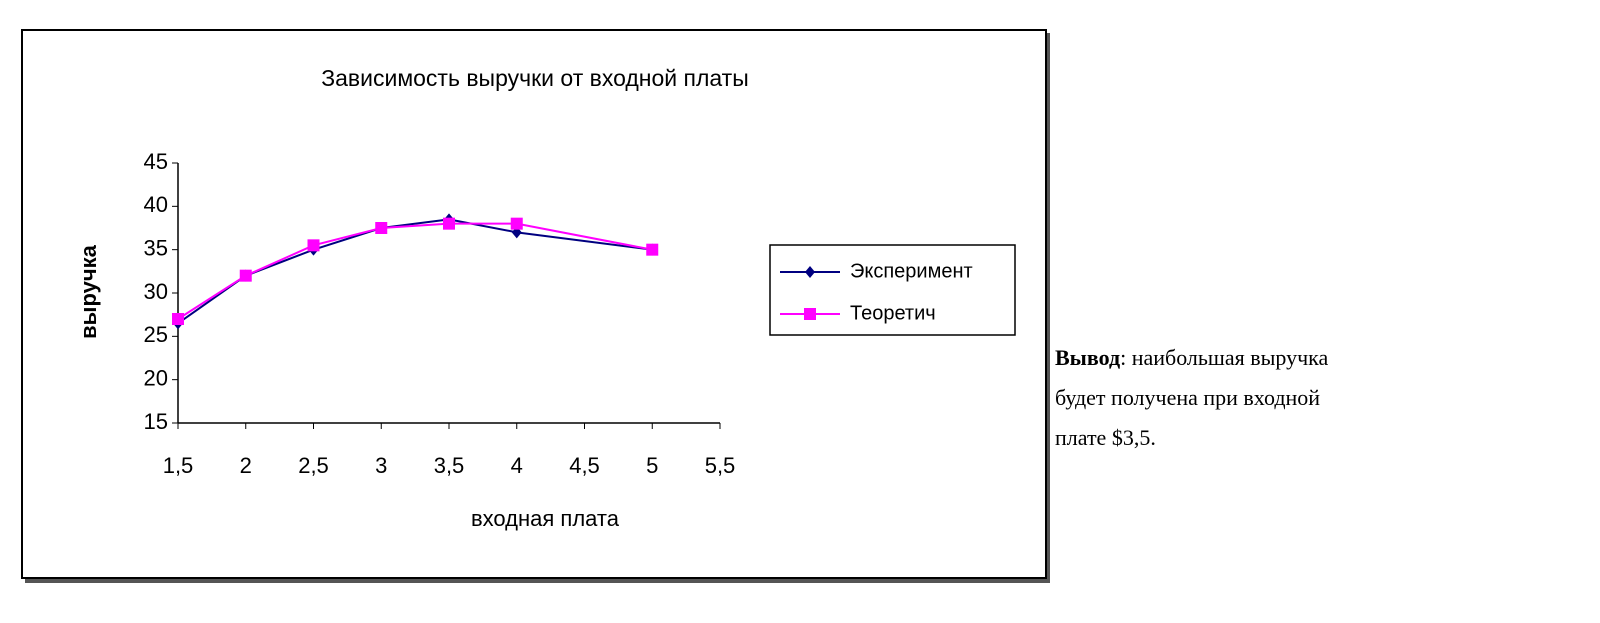 The height and width of the screenshot is (623, 1600). I want to click on conclusion-line: плате $3,5., so click(1105, 437).